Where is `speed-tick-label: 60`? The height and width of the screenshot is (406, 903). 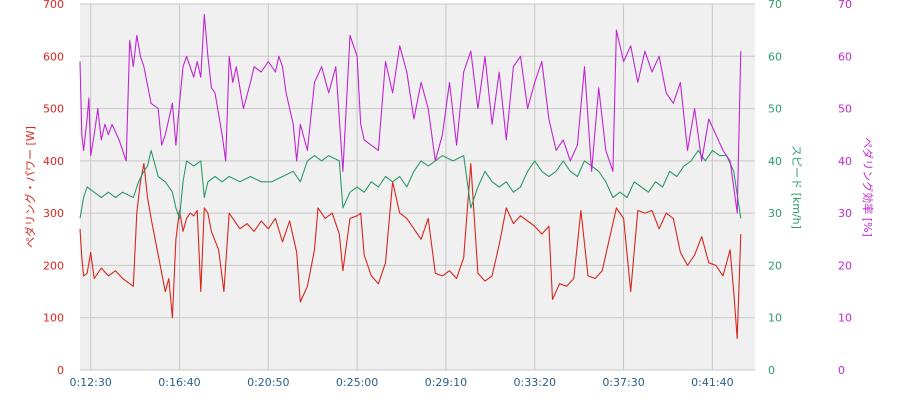 speed-tick-label: 60 is located at coordinates (775, 56).